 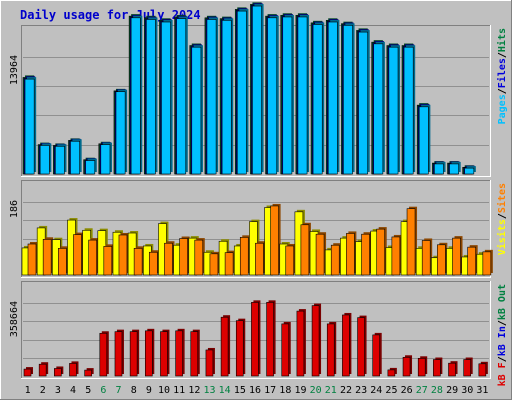 I want to click on day-label-28: 28, so click(x=437, y=390).